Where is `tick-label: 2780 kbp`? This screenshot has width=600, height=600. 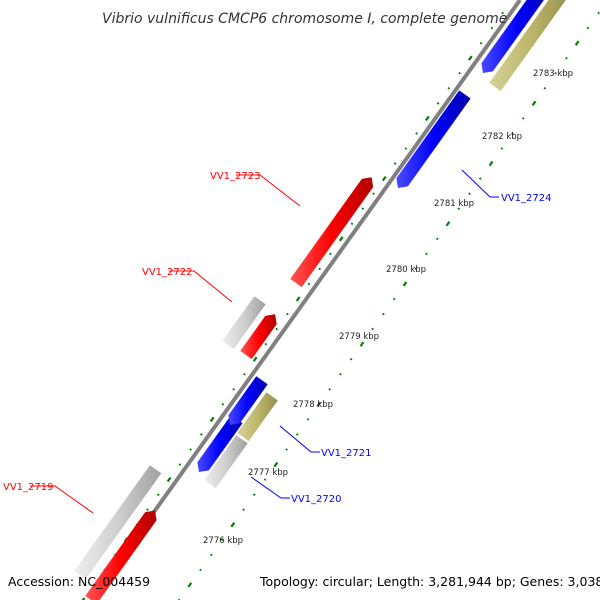
tick-label: 2780 kbp is located at coordinates (406, 270).